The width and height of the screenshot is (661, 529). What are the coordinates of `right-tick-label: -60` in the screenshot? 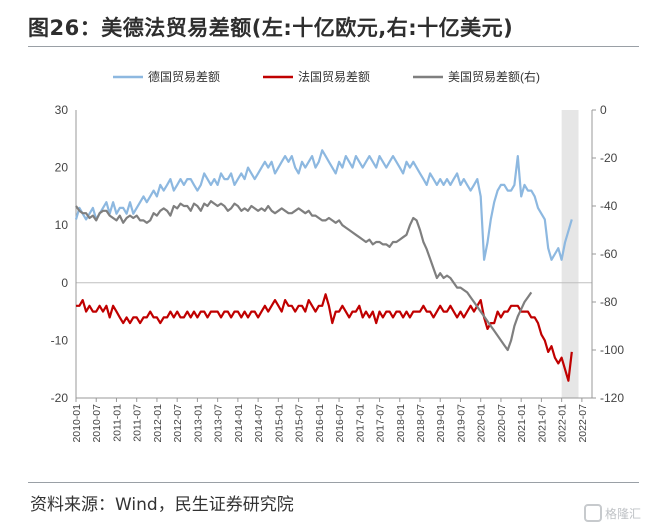 It's located at (609, 254).